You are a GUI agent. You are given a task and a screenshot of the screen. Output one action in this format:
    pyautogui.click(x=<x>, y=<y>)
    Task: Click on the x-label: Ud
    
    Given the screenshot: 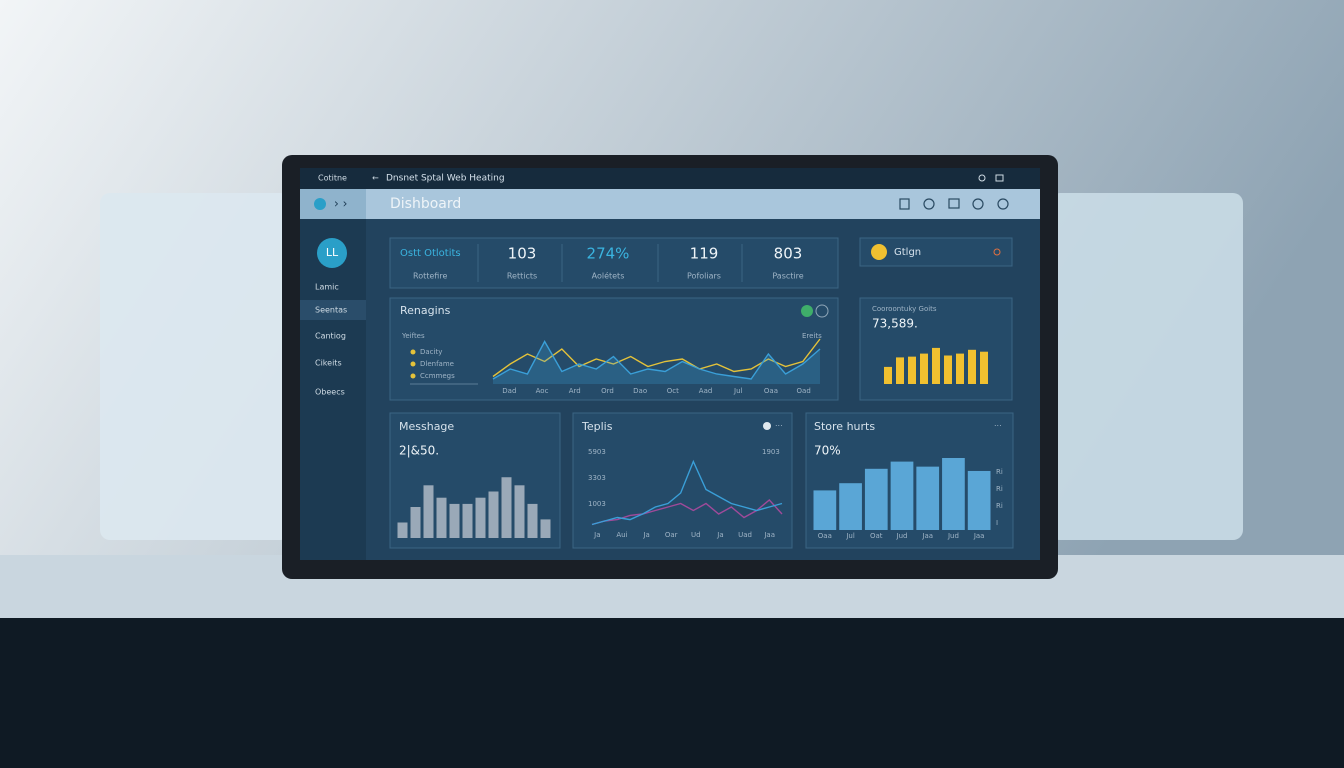 What is the action you would take?
    pyautogui.click(x=696, y=535)
    